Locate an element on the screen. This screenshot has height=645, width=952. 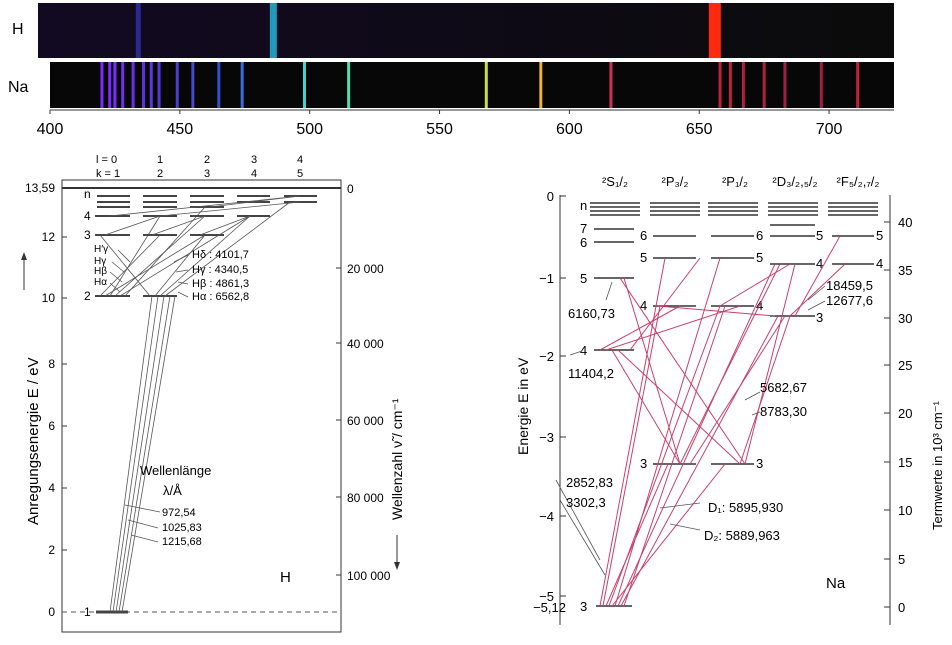
na-wavelength-label: 12677,6 is located at coordinates (849, 300).